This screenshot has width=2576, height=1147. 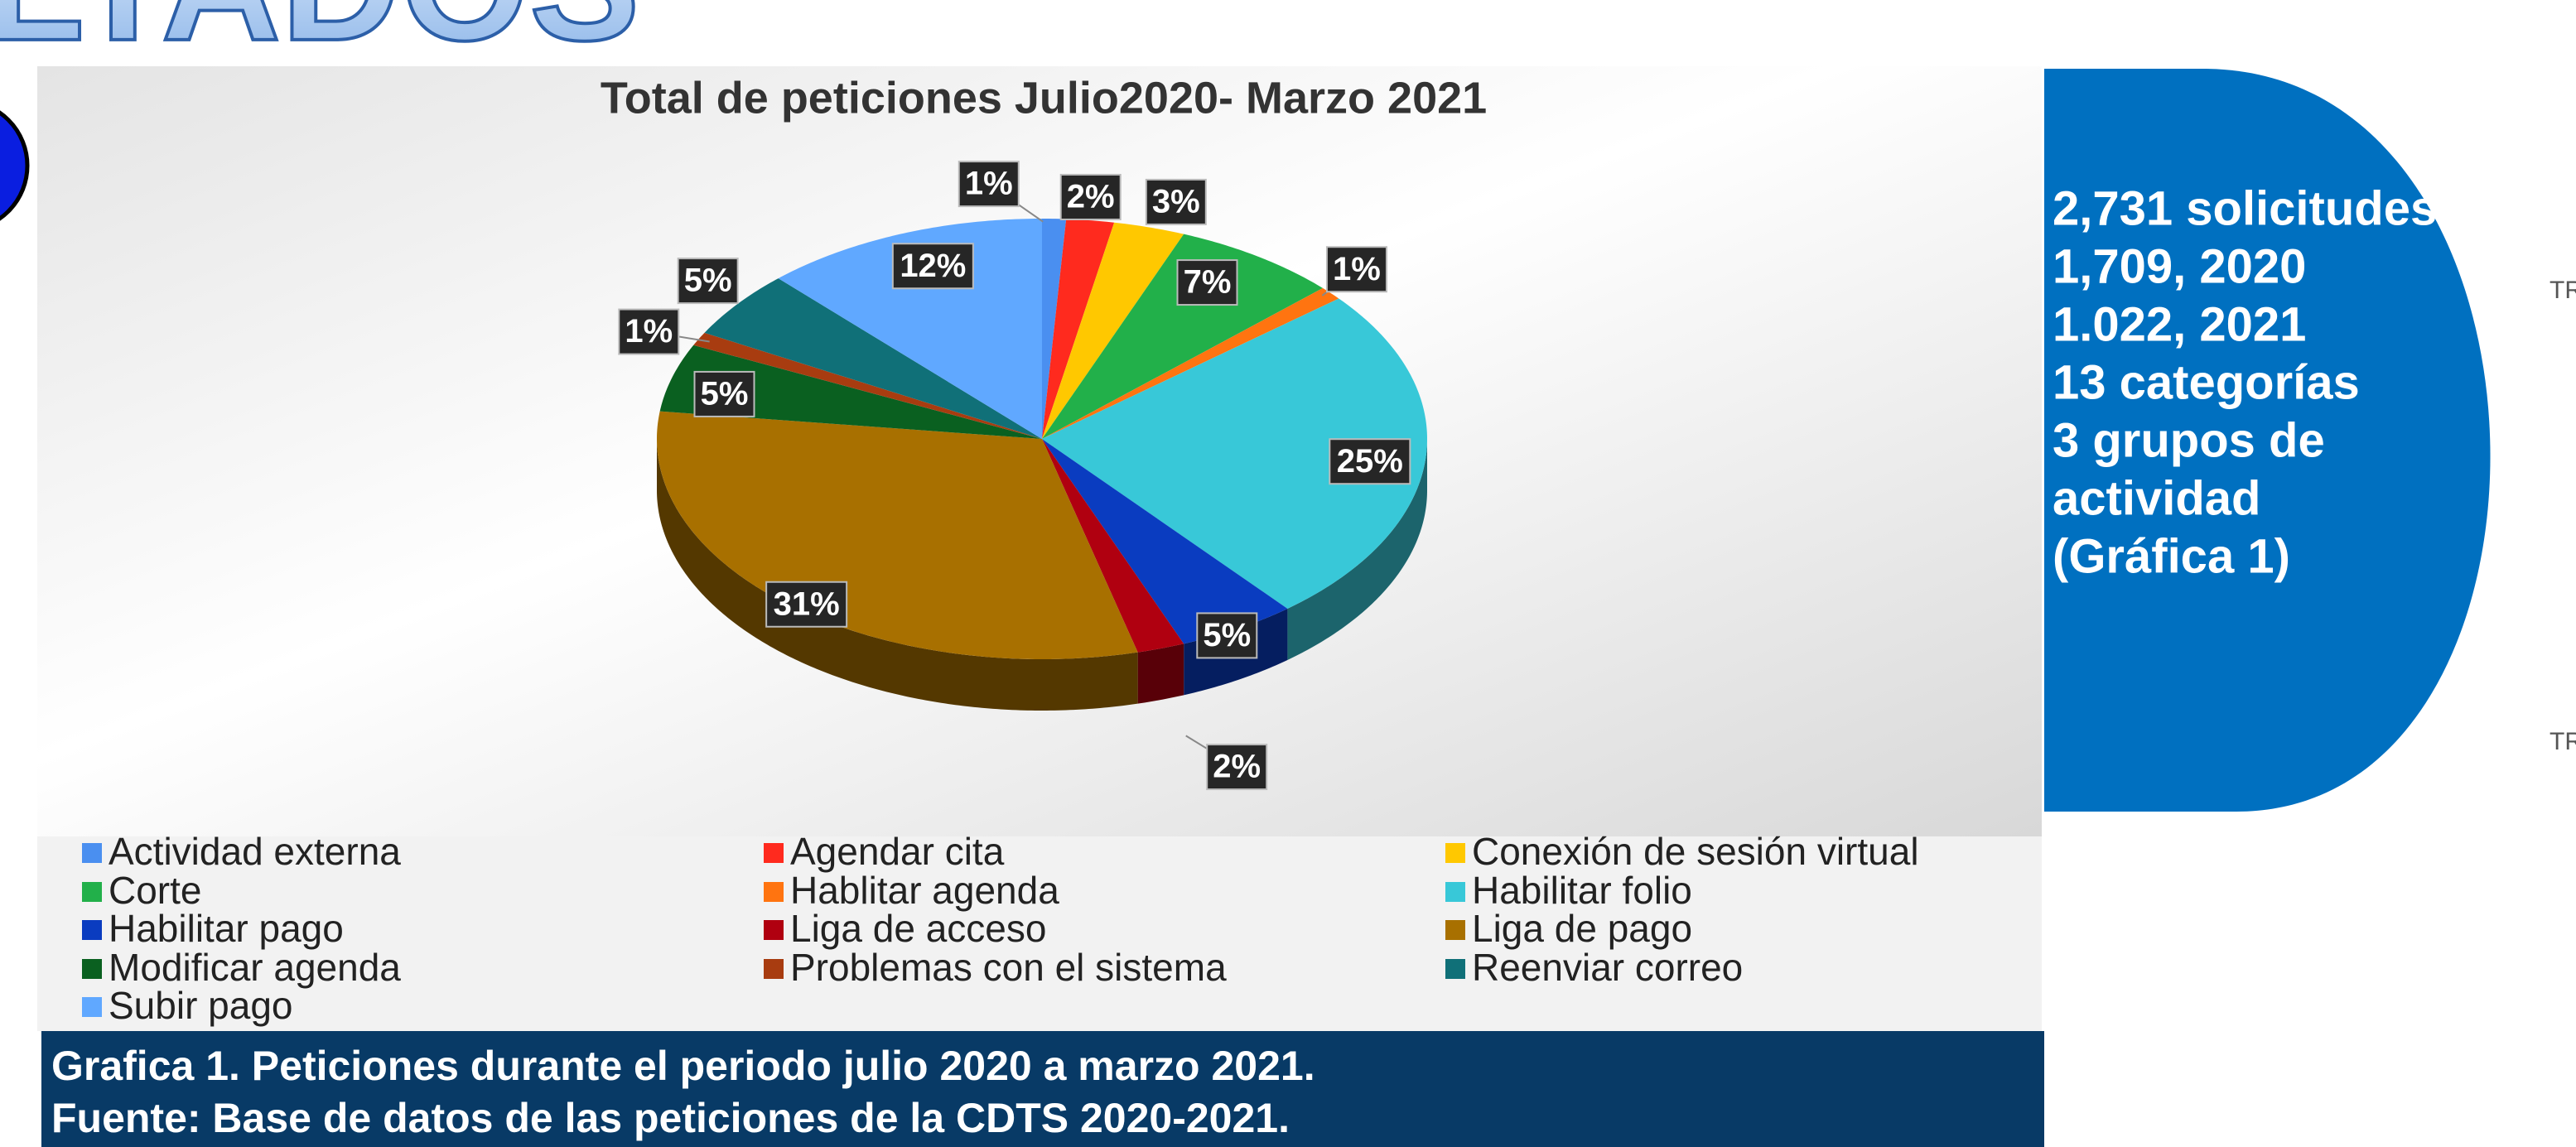 What do you see at coordinates (898, 852) in the screenshot?
I see `legend-label: Agendar cita` at bounding box center [898, 852].